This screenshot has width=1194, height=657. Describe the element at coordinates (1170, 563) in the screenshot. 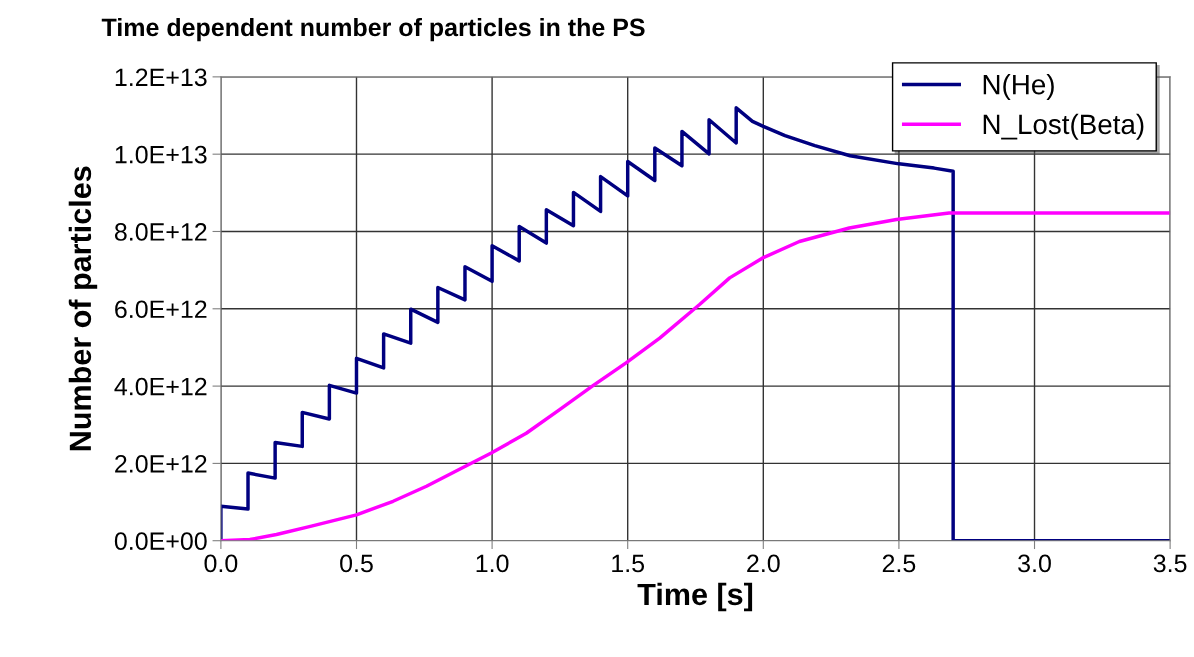

I see `x-tick-label: 3.5` at that location.